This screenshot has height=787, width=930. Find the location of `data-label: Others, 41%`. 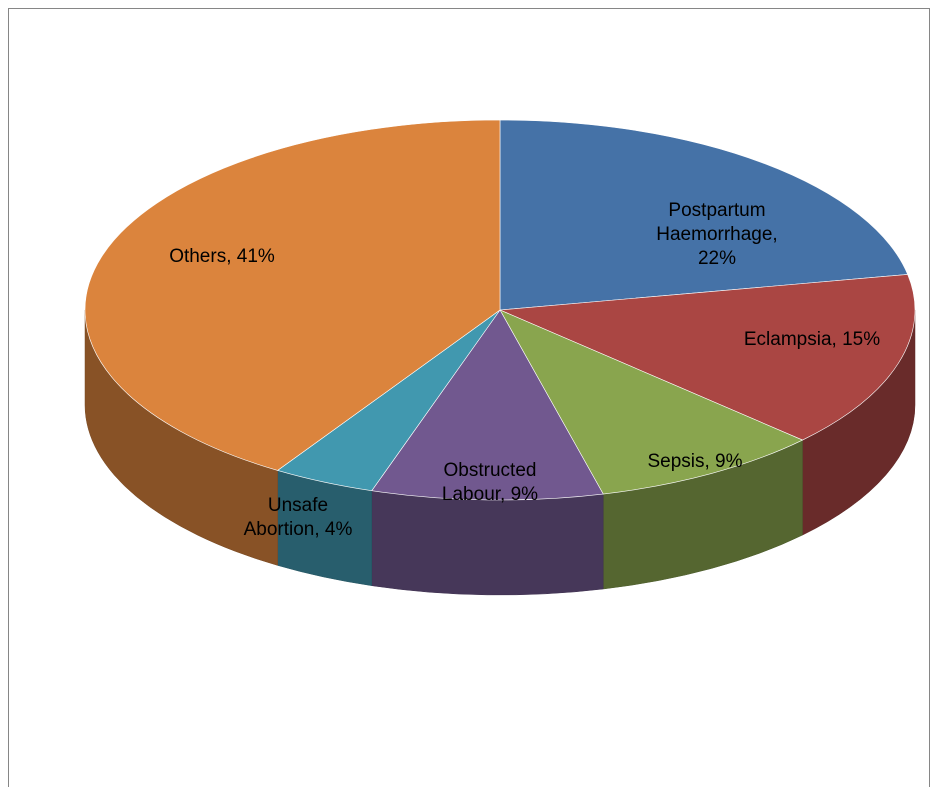

data-label: Others, 41% is located at coordinates (222, 256).